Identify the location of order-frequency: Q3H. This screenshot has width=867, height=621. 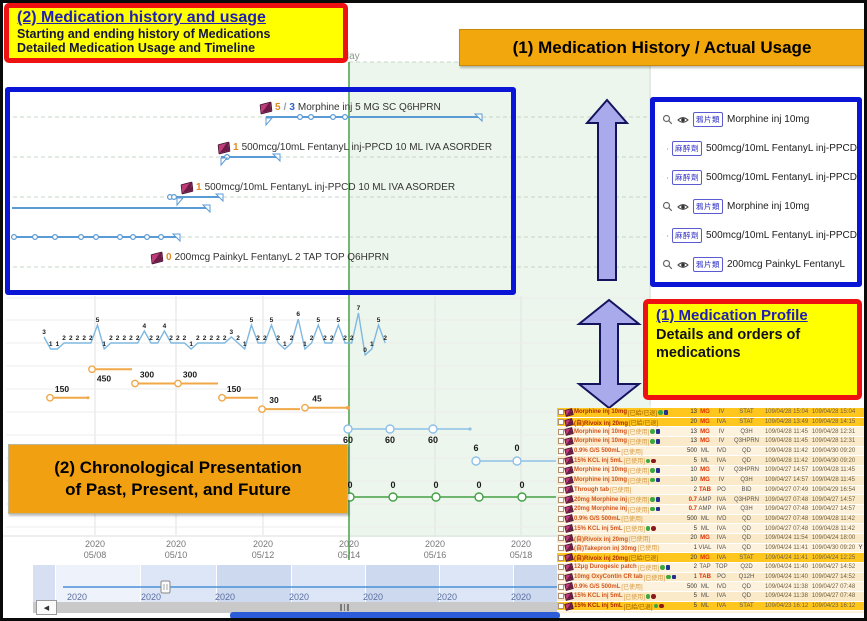
(746, 509).